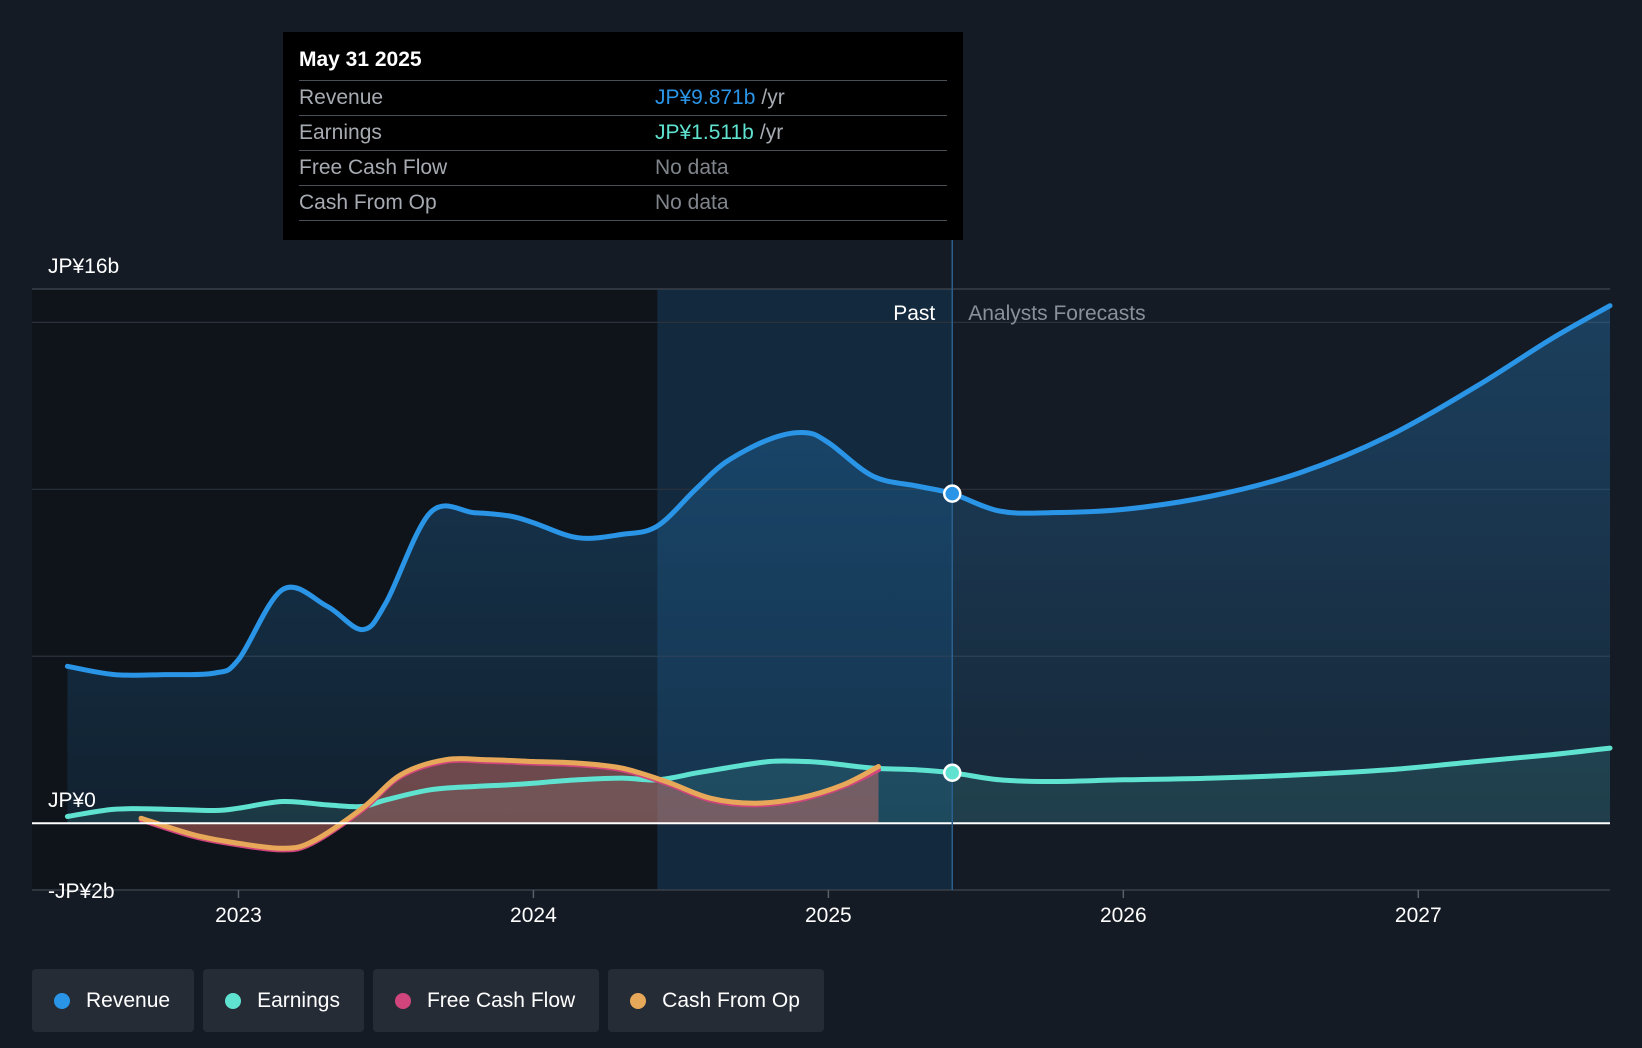  I want to click on x-axis: 2023 2024 2025 2026 2027, so click(828, 908).